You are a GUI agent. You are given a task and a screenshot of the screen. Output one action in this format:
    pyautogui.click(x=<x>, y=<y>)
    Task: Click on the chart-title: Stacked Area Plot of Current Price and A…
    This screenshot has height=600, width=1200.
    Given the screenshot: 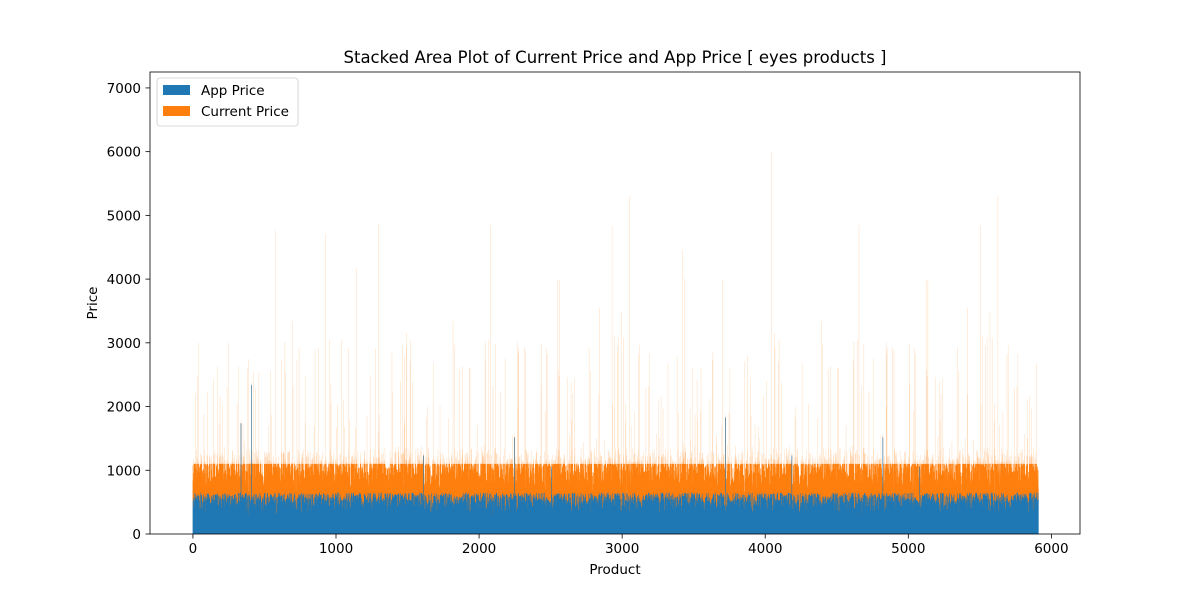 What is the action you would take?
    pyautogui.click(x=615, y=57)
    